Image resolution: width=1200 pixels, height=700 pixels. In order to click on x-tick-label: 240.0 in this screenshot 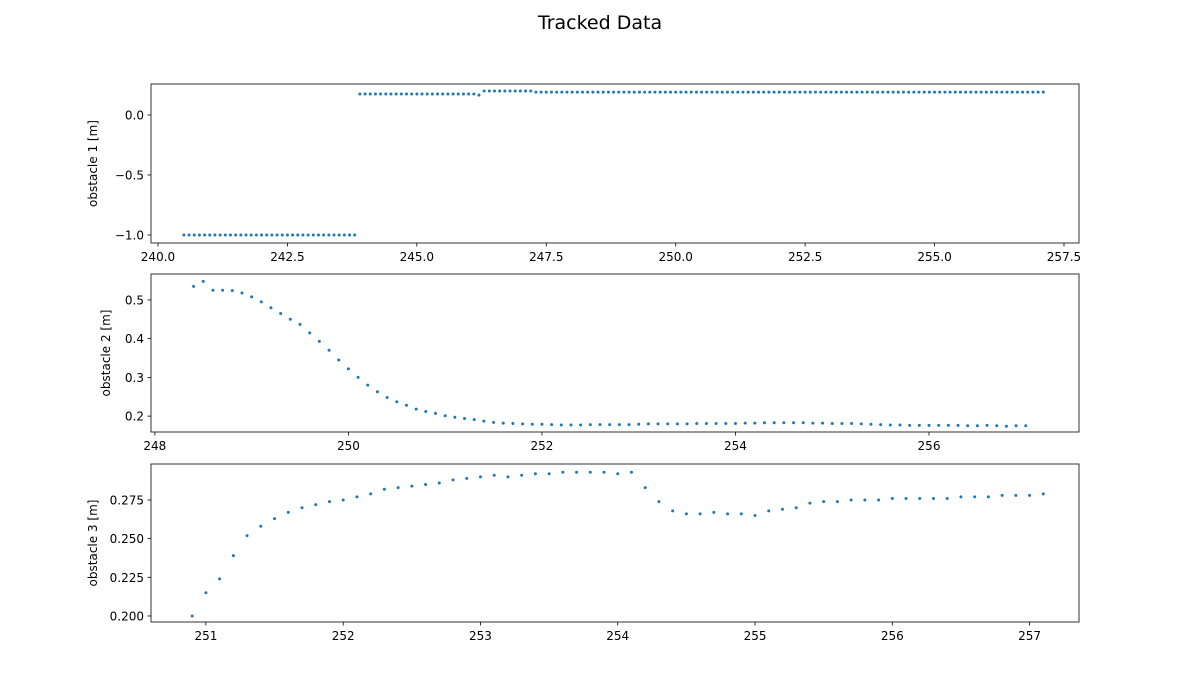, I will do `click(158, 257)`.